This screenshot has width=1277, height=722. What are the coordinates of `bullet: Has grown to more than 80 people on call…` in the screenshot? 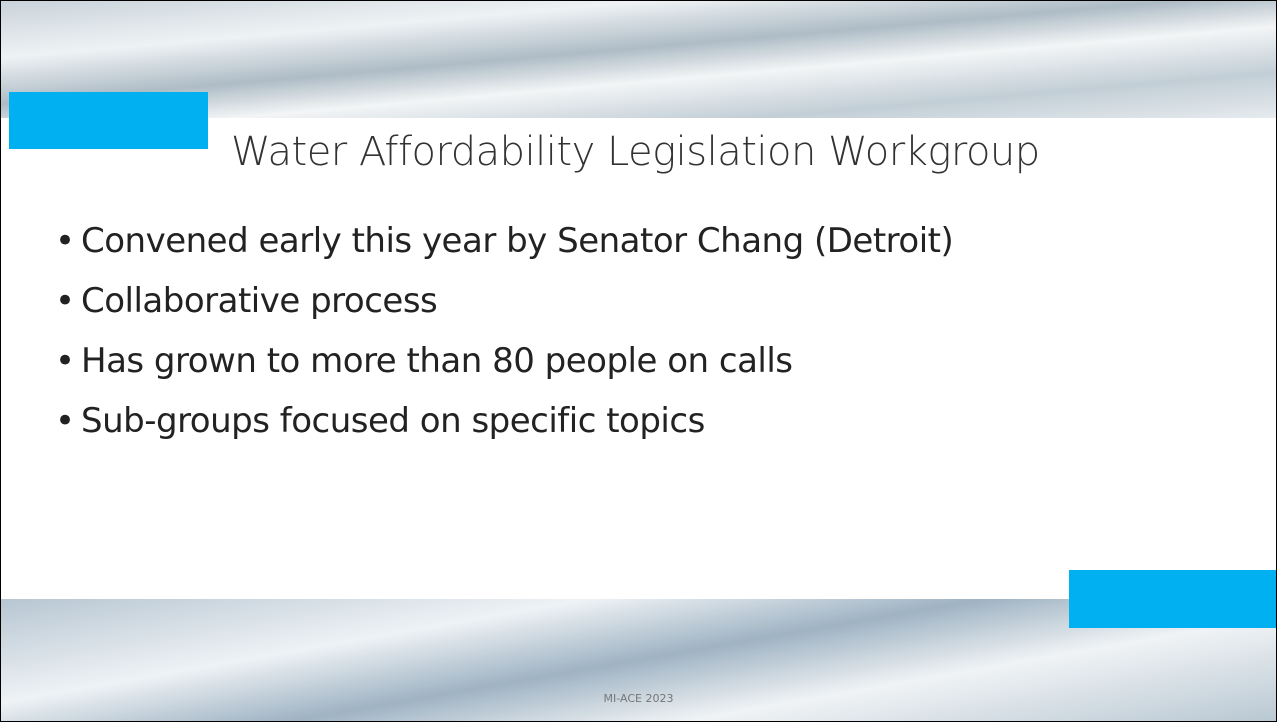 It's located at (517, 361).